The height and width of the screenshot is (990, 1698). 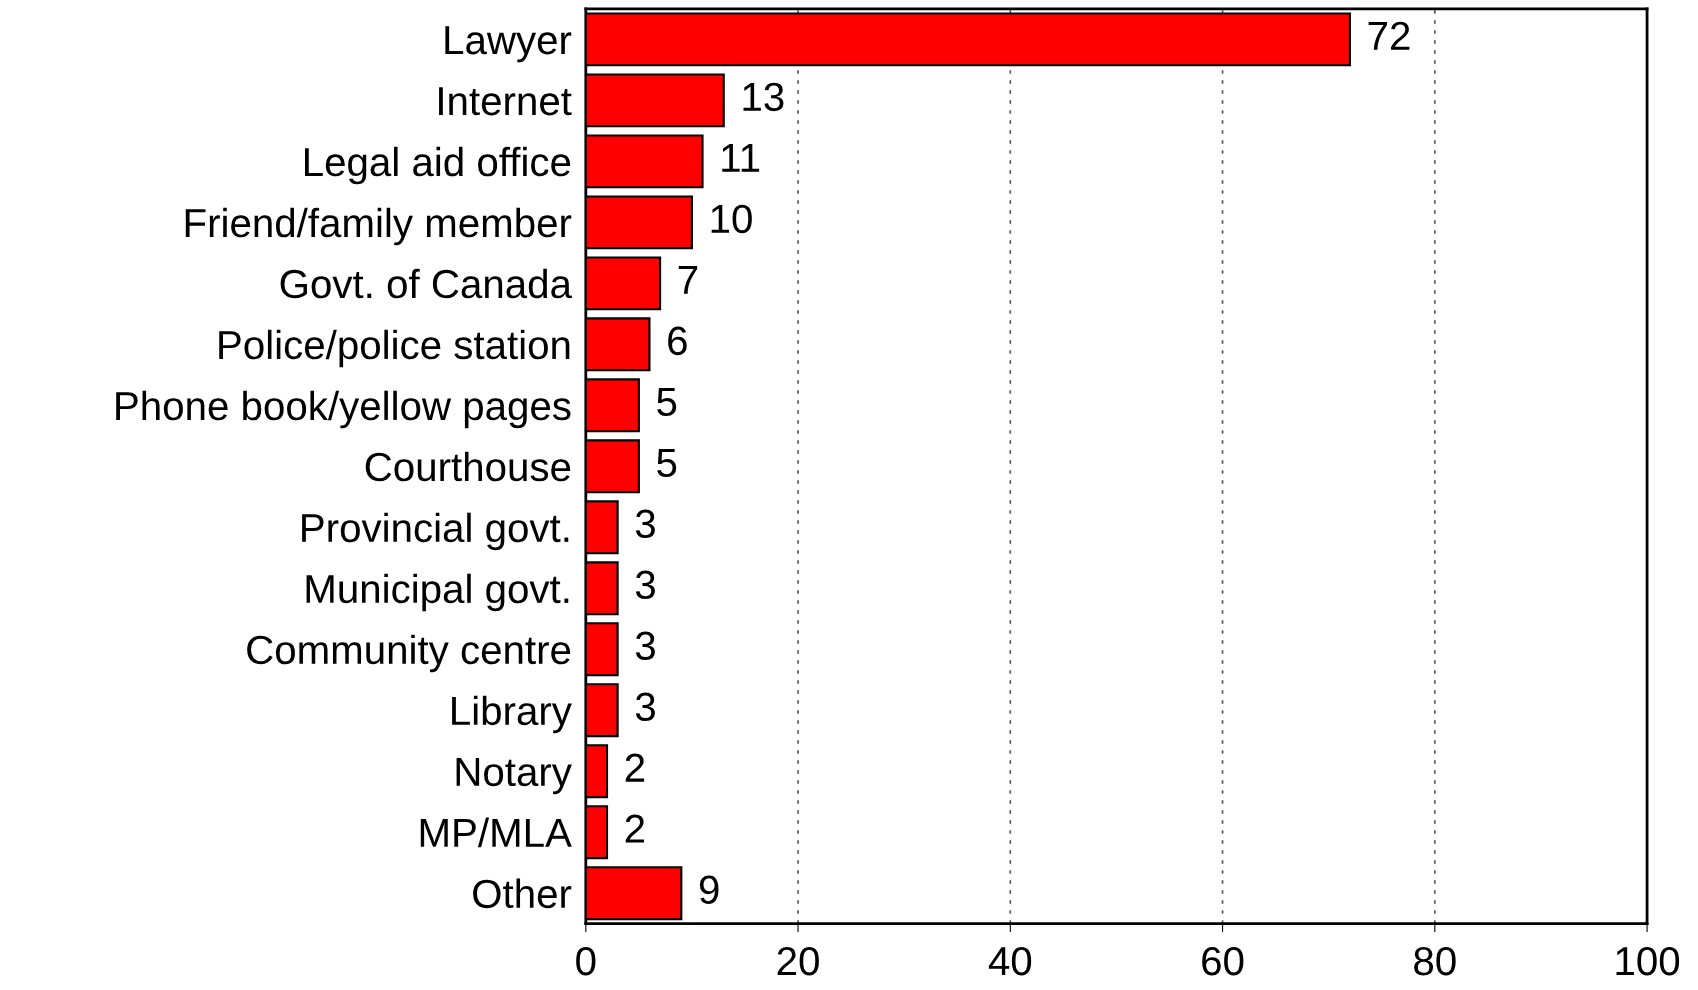 I want to click on y-tick-label: Municipal govt., so click(x=437, y=592).